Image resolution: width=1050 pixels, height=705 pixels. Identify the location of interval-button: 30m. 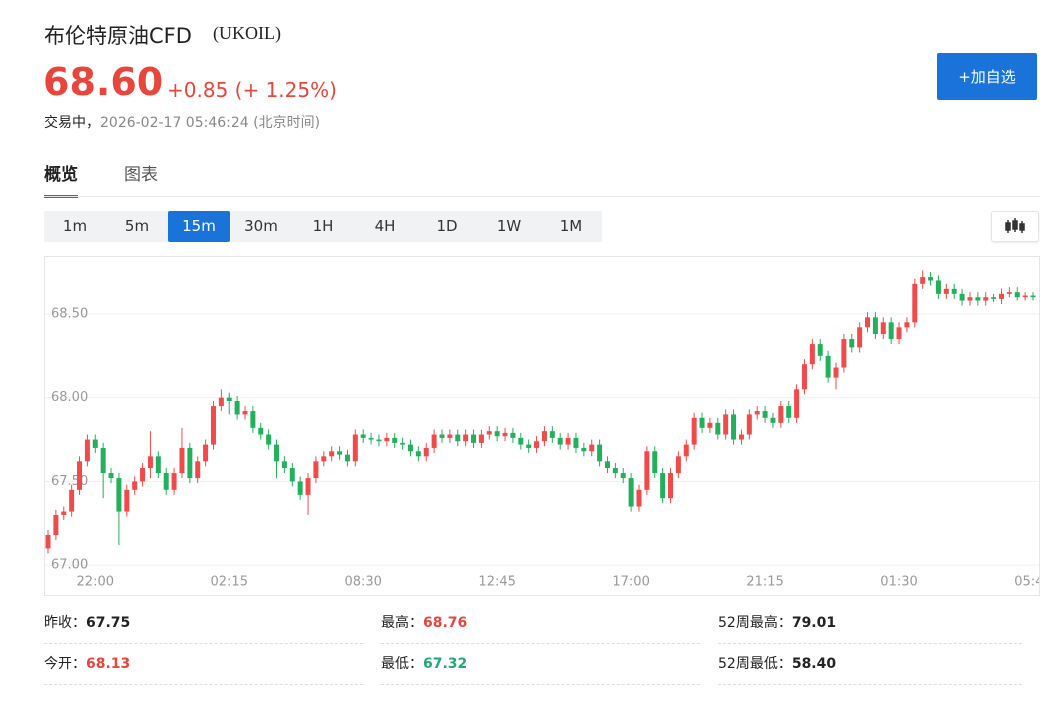
(261, 226).